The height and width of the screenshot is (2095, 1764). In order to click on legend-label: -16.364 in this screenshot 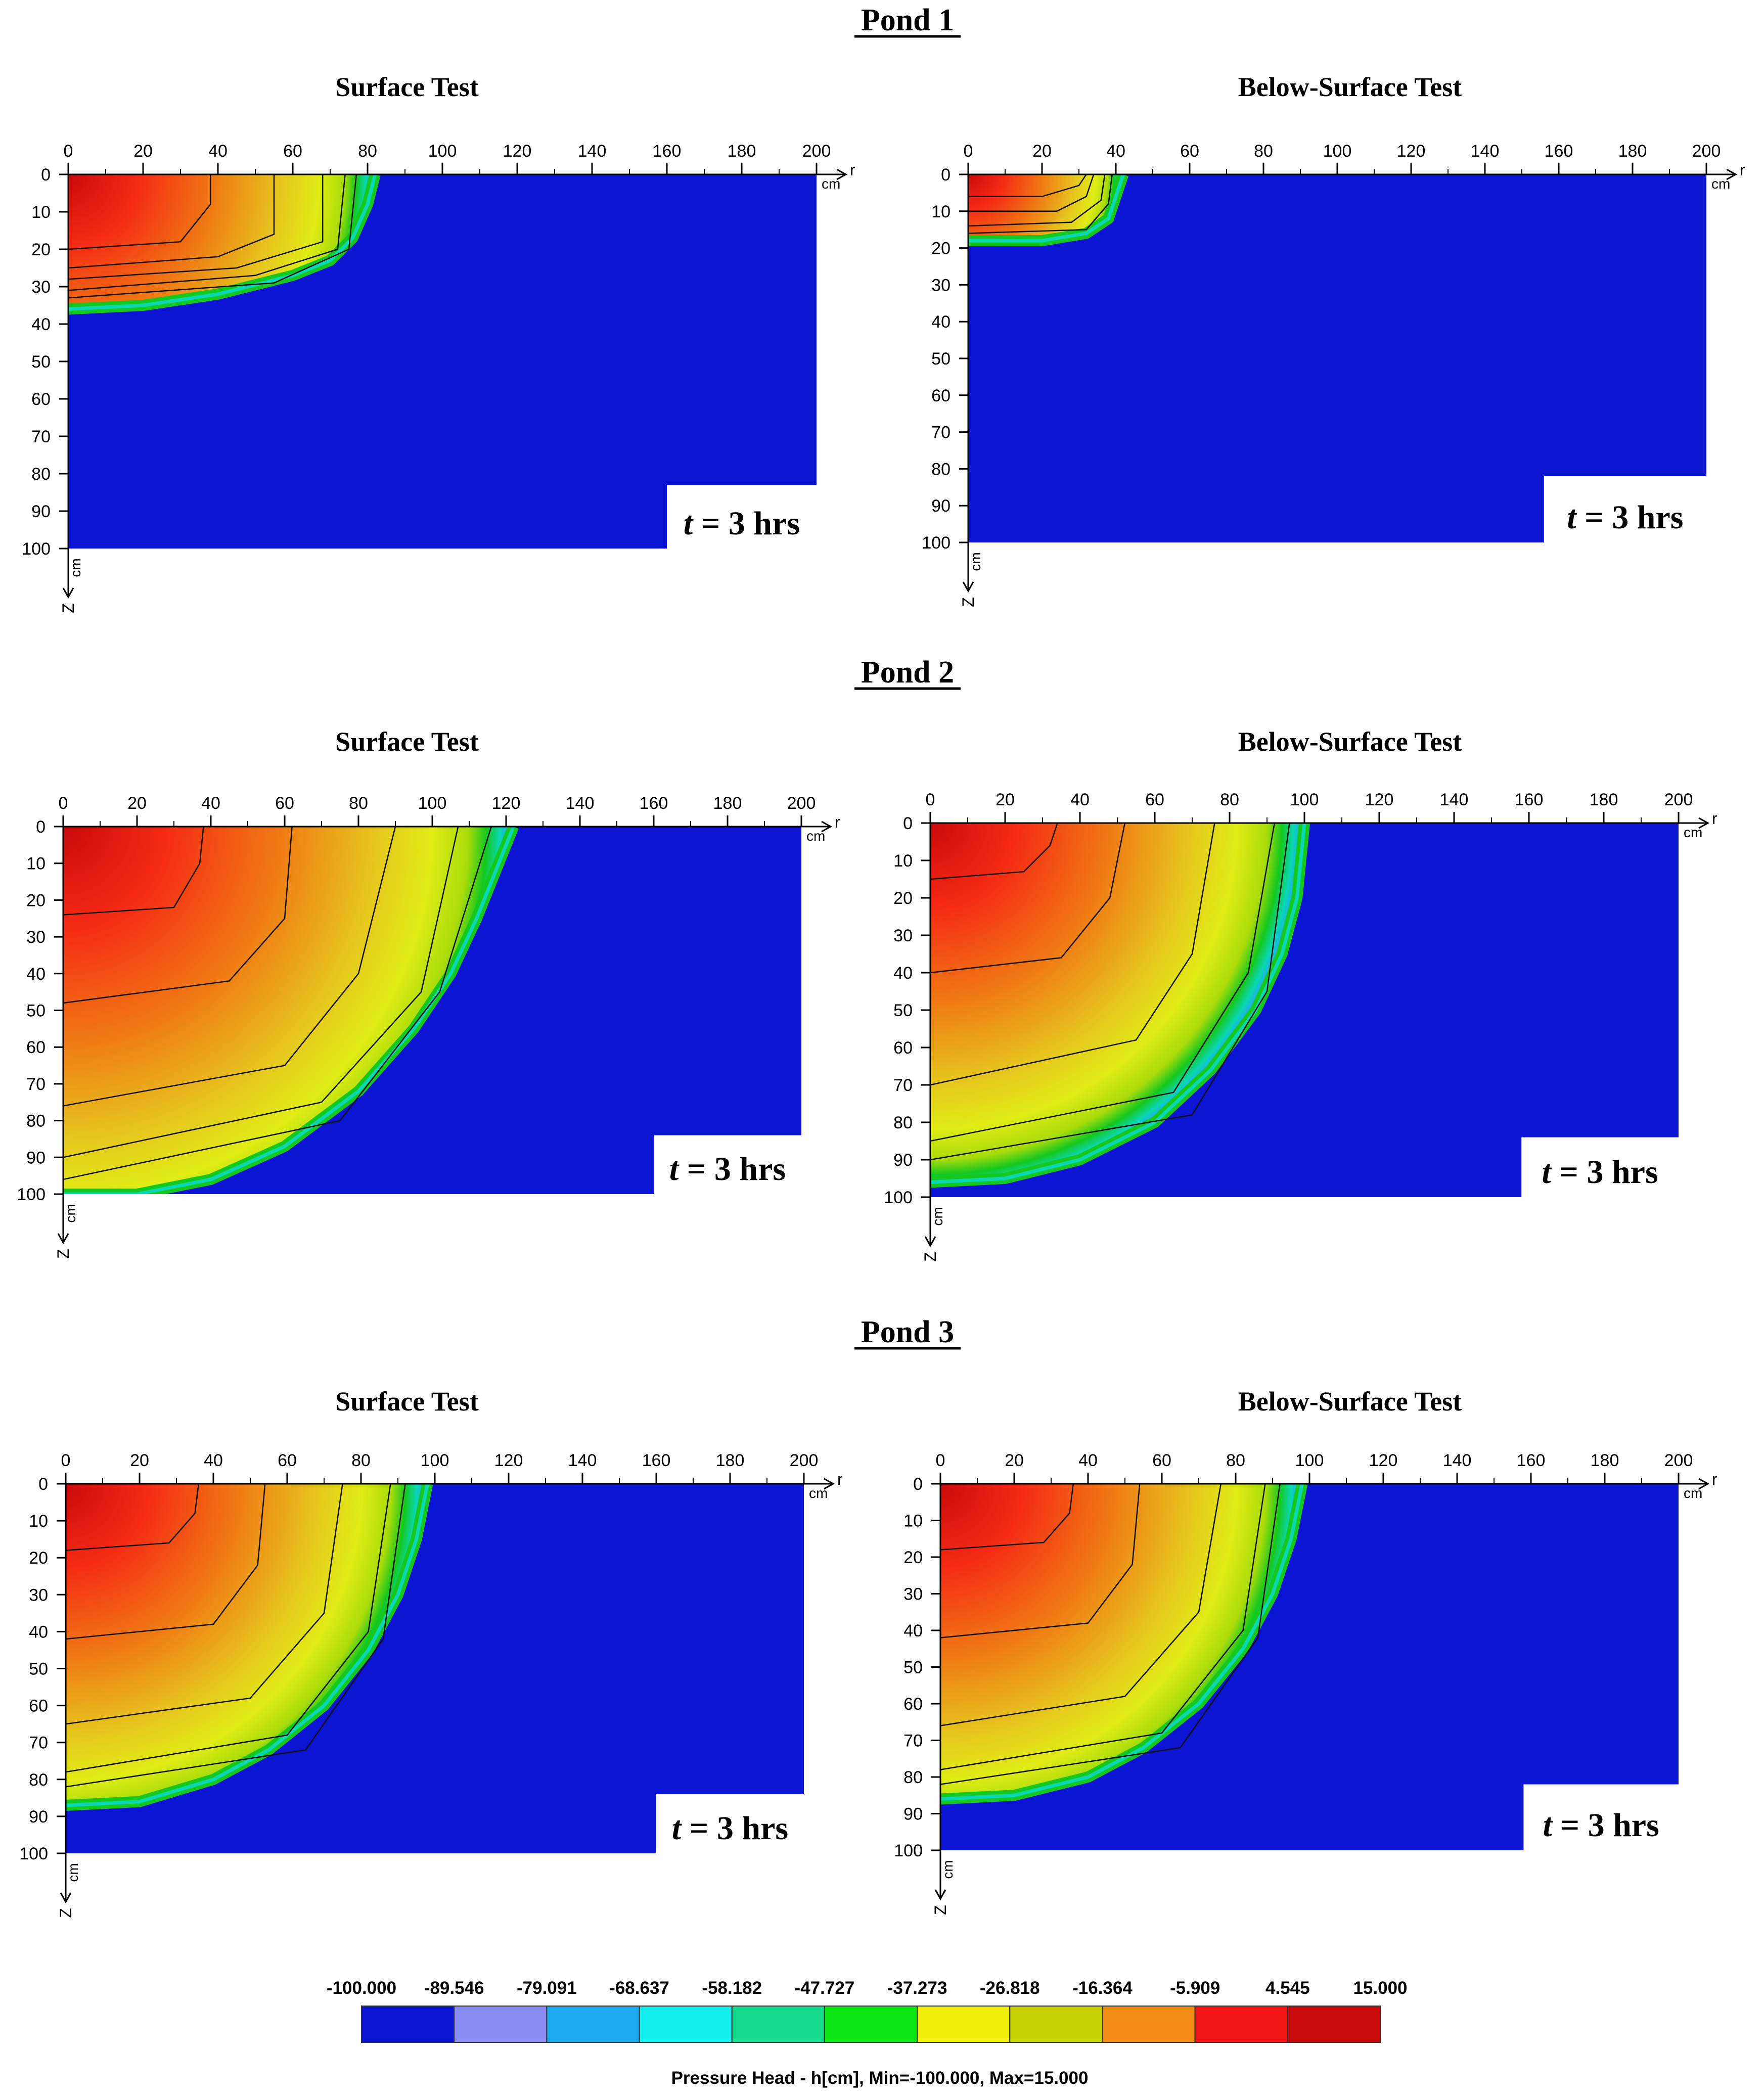, I will do `click(1102, 1988)`.